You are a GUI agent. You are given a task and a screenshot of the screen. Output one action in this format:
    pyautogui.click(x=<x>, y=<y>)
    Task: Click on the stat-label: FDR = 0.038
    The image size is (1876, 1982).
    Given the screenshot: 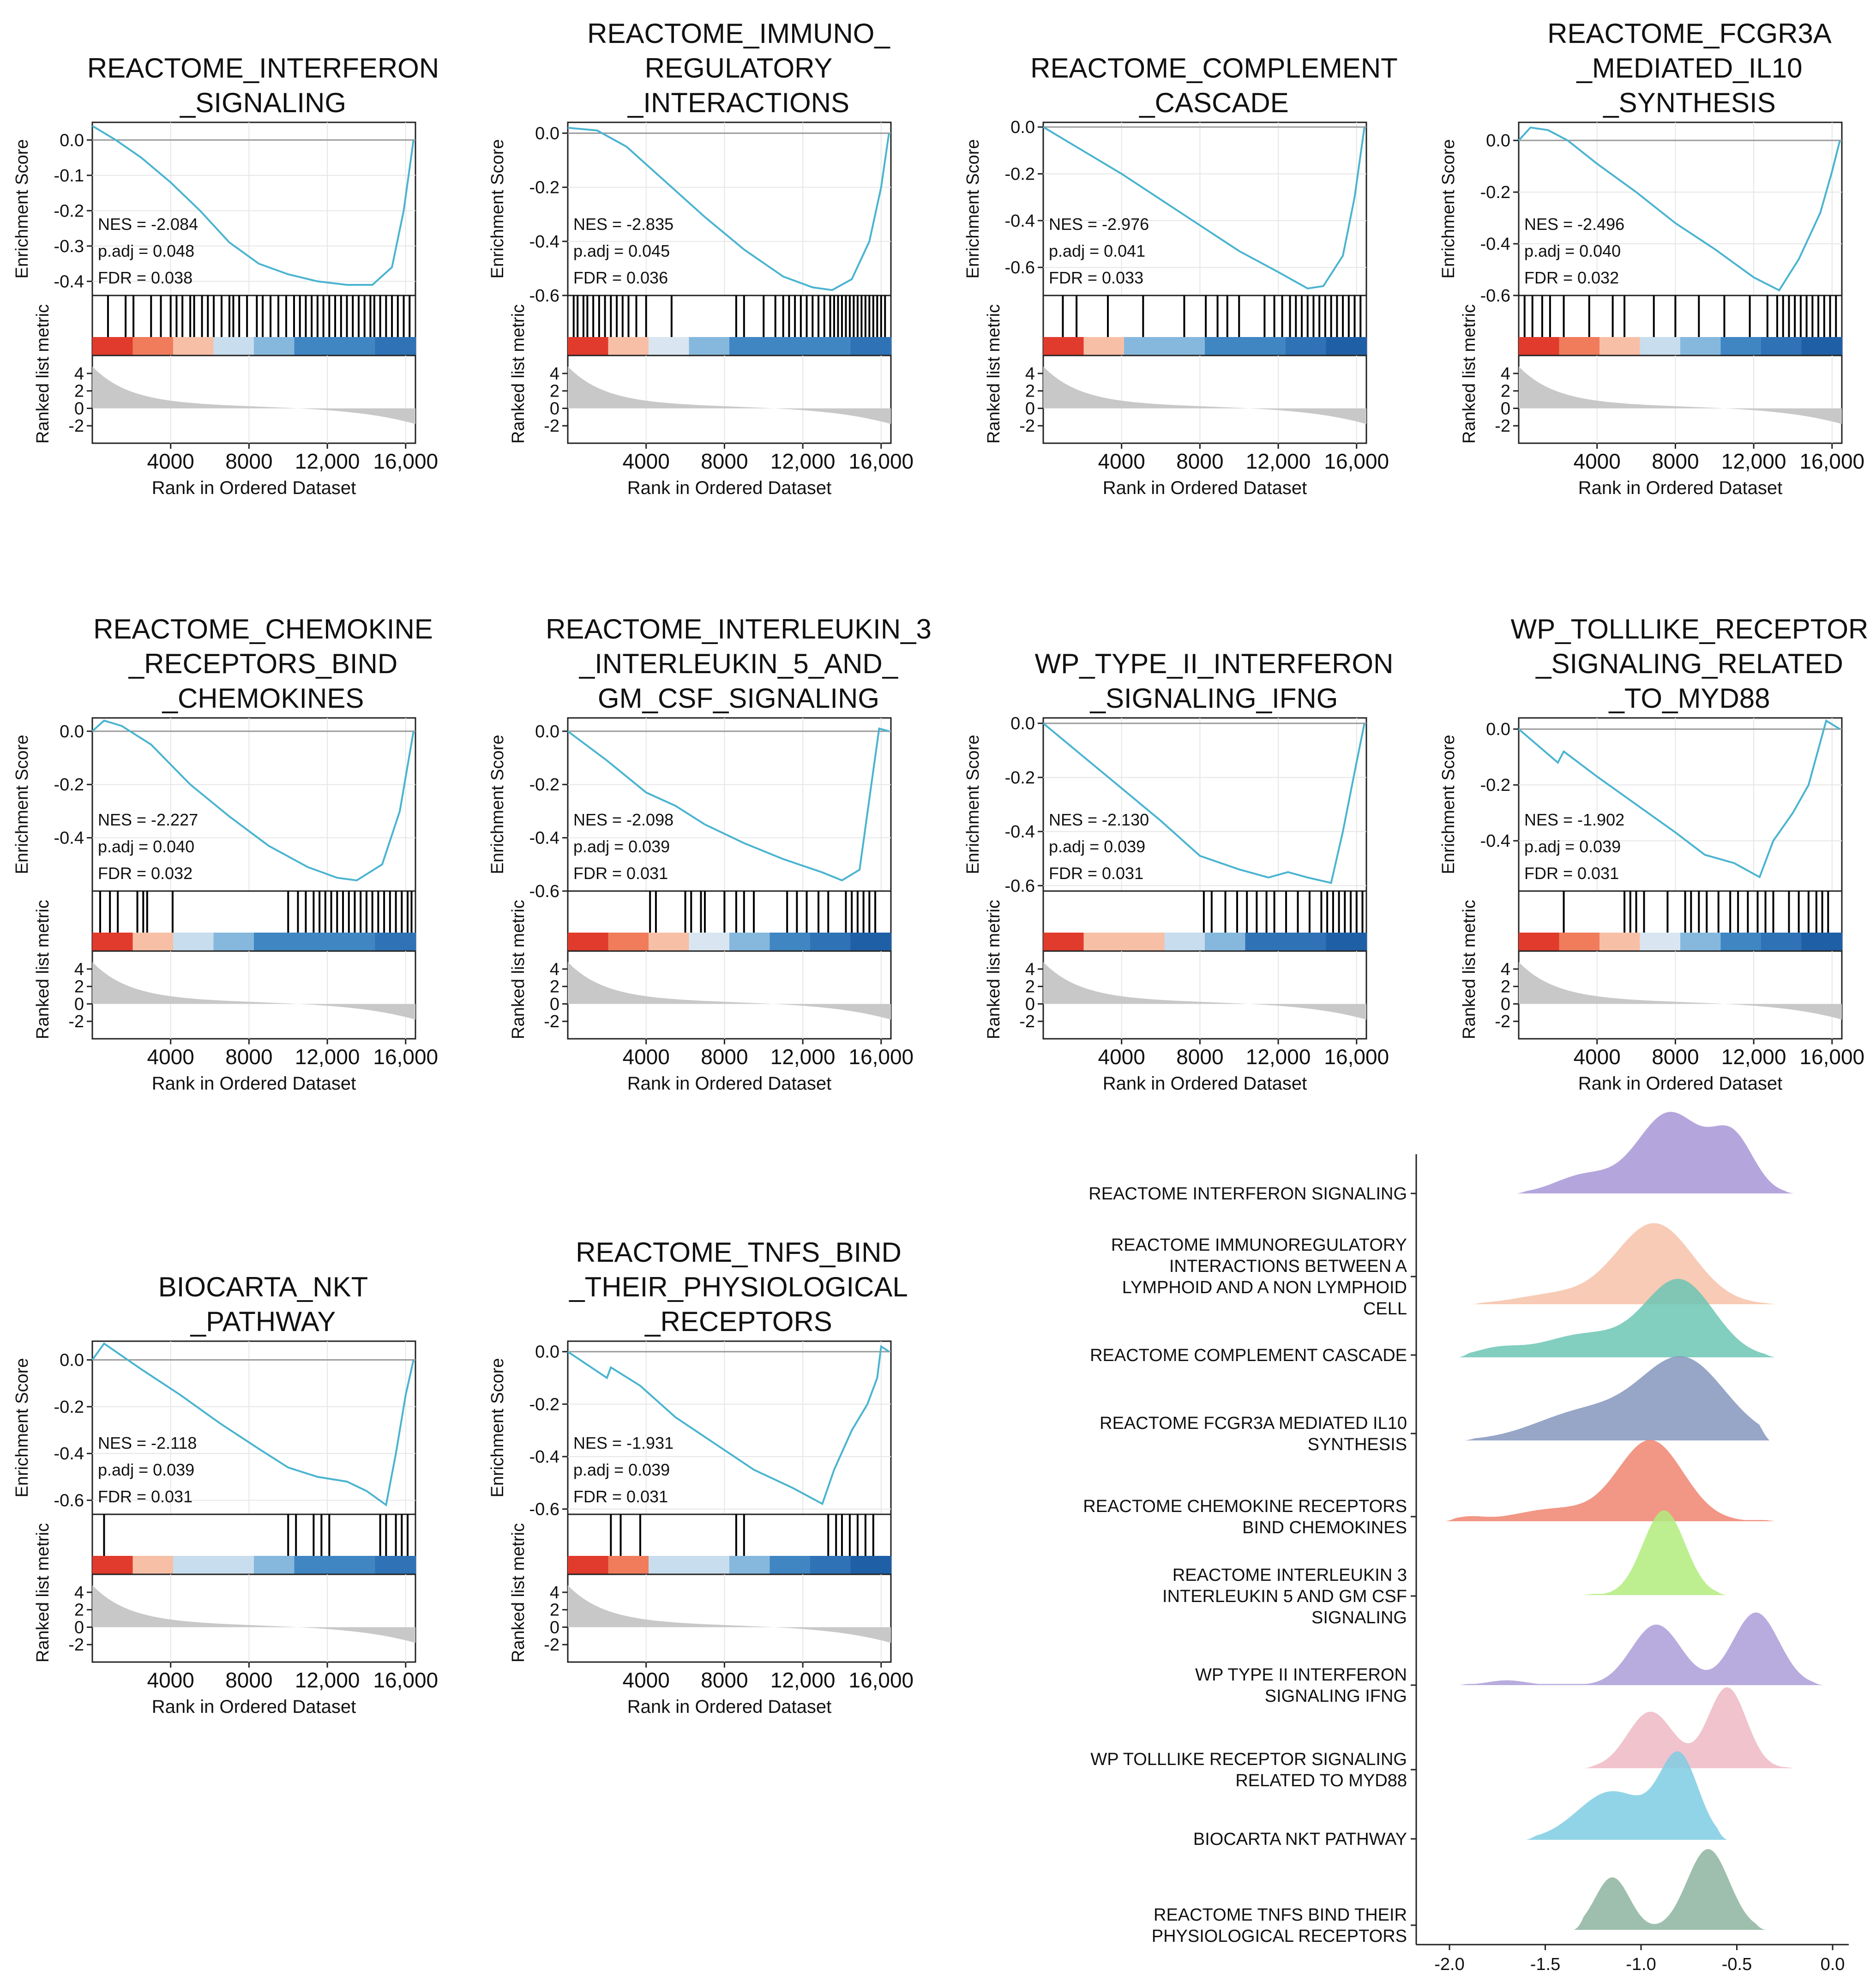 What is the action you would take?
    pyautogui.click(x=145, y=277)
    